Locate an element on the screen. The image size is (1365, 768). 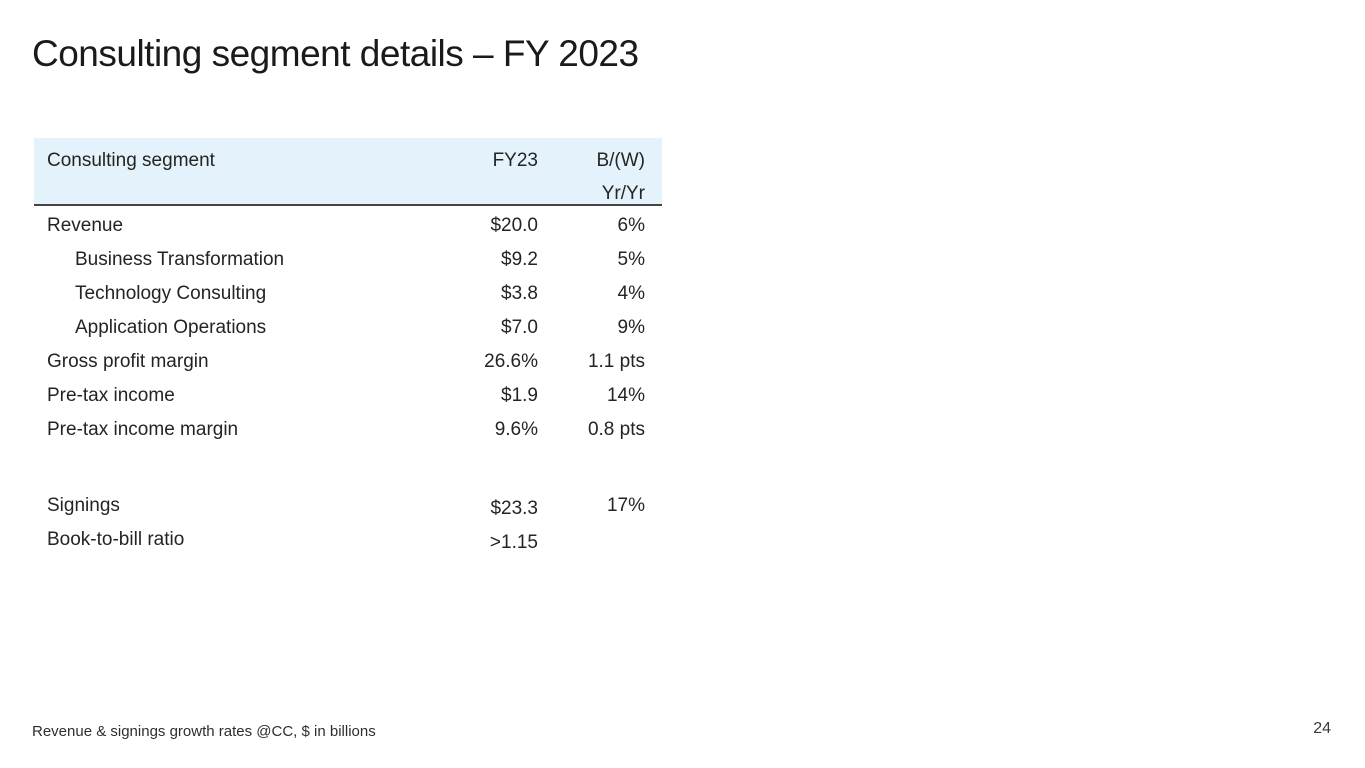
table-row-technology-consulting: Technology Consulting $3.8 4% is located at coordinates (348, 294).